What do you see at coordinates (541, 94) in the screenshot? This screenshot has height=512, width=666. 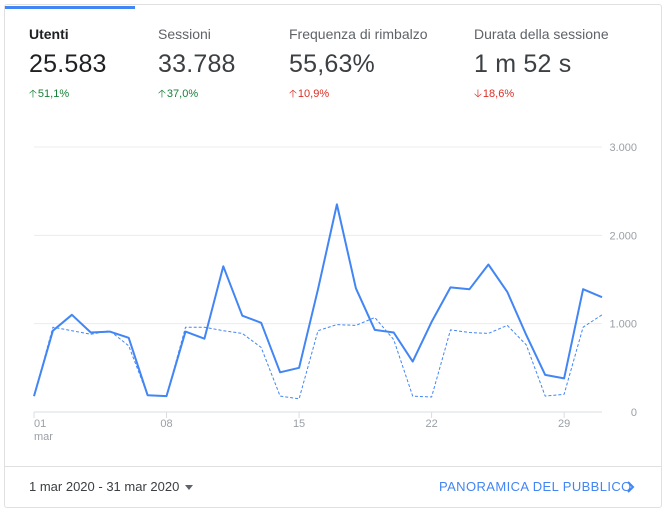 I see `metric-change: 🡣18,6%` at bounding box center [541, 94].